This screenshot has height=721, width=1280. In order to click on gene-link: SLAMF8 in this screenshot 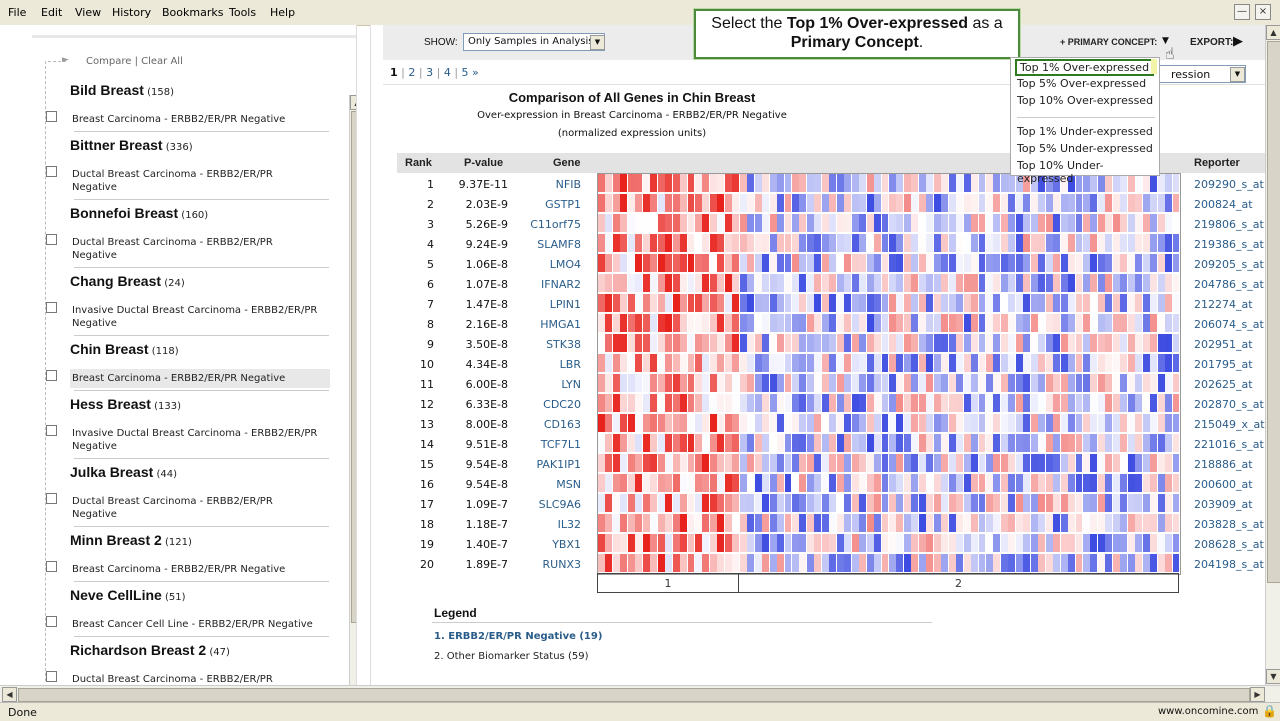, I will do `click(559, 244)`.